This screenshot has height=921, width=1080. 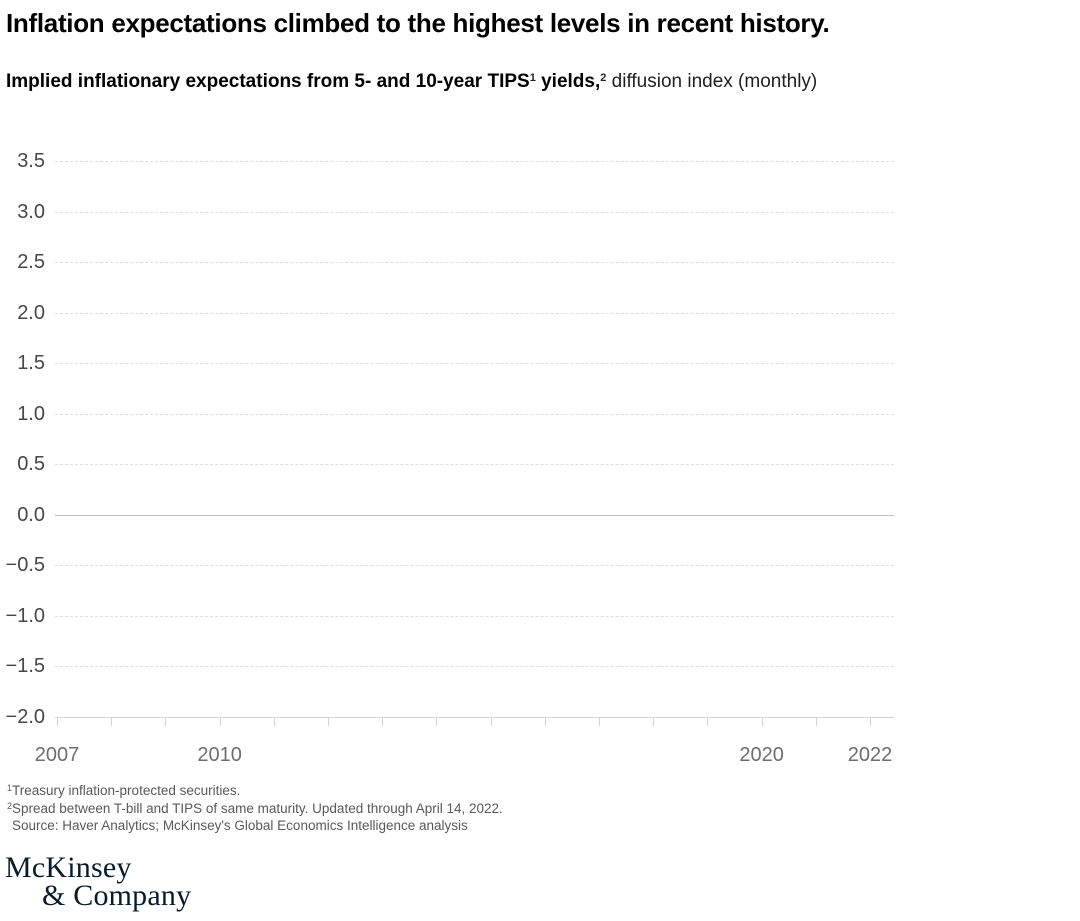 What do you see at coordinates (10, 805) in the screenshot?
I see `footnote-2-sup: 2` at bounding box center [10, 805].